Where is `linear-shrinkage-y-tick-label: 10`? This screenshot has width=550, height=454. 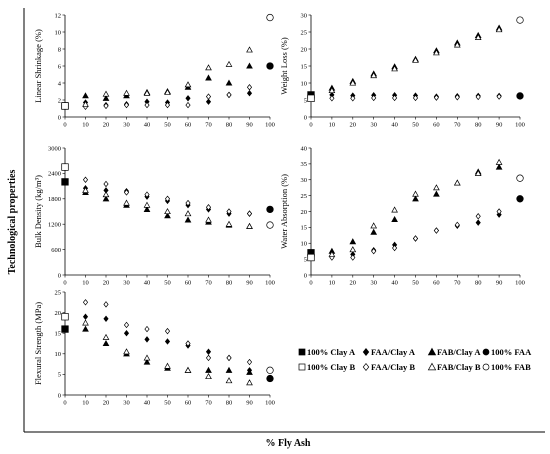 linear-shrinkage-y-tick-label: 10 is located at coordinates (58, 32).